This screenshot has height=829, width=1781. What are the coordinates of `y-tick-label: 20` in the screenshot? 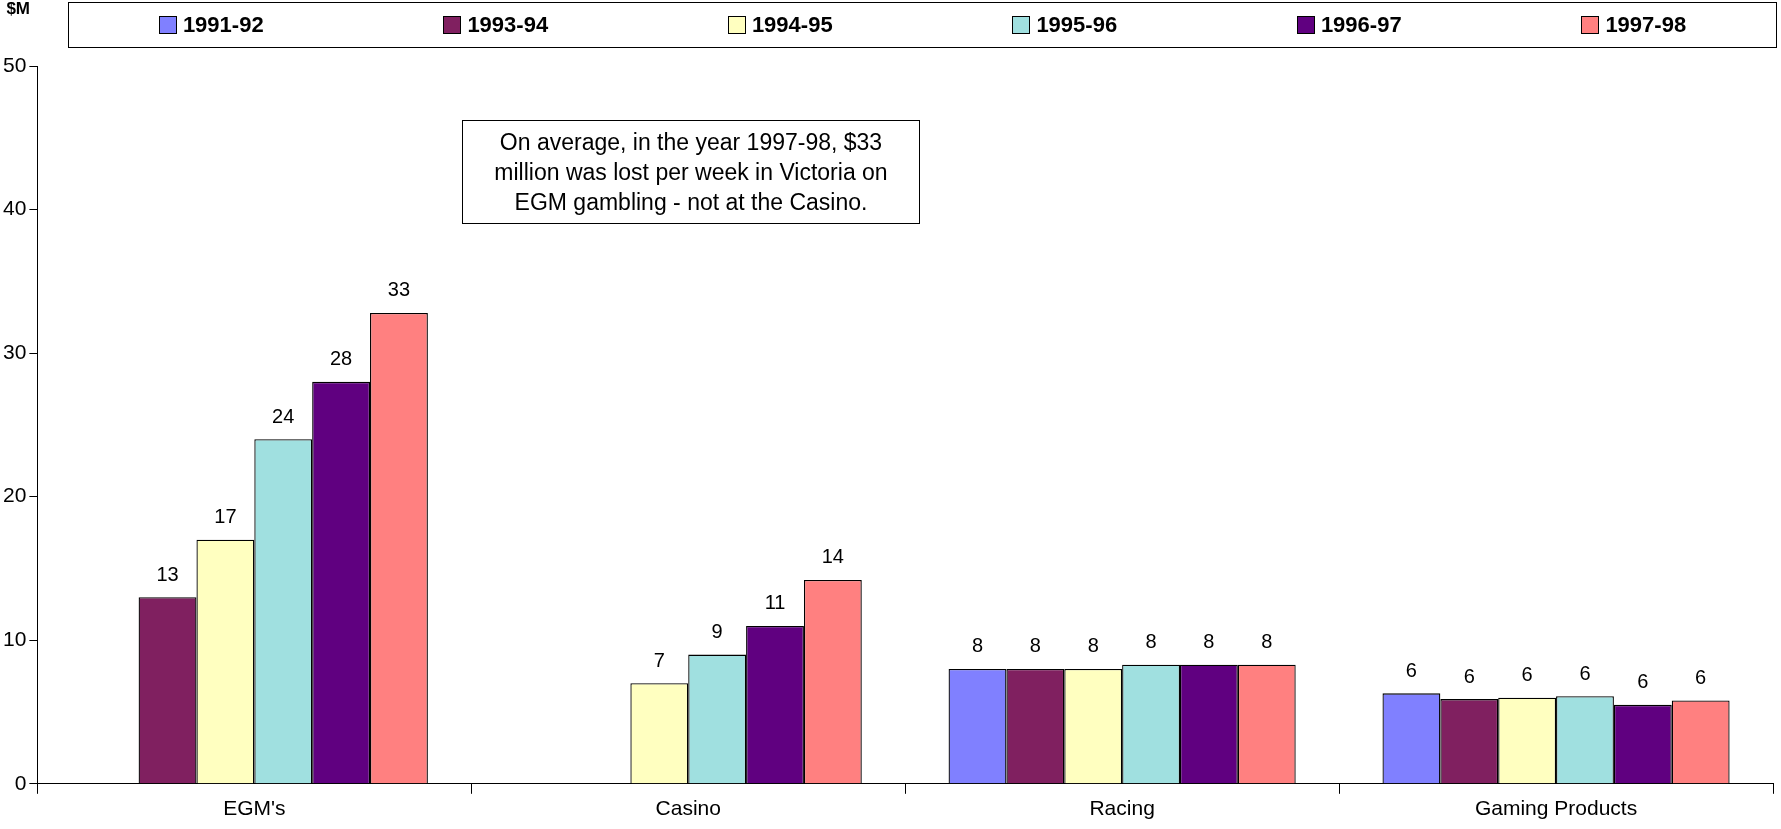 It's located at (15, 495).